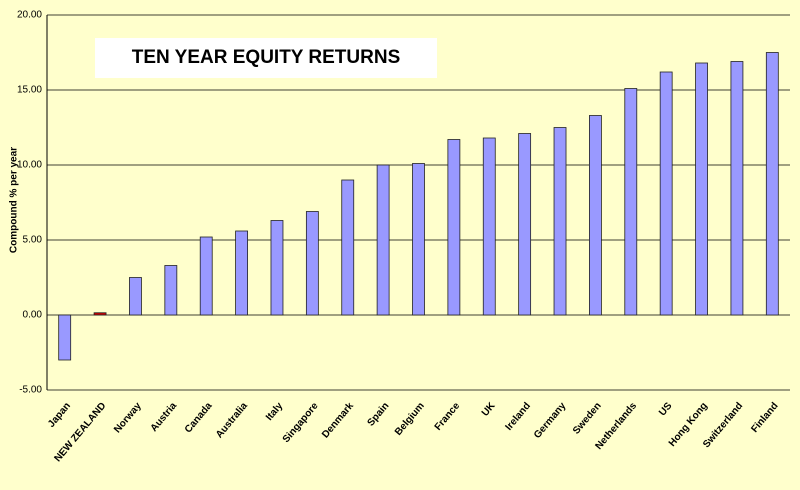  Describe the element at coordinates (33, 240) in the screenshot. I see `y-tick-label: 5.00` at that location.